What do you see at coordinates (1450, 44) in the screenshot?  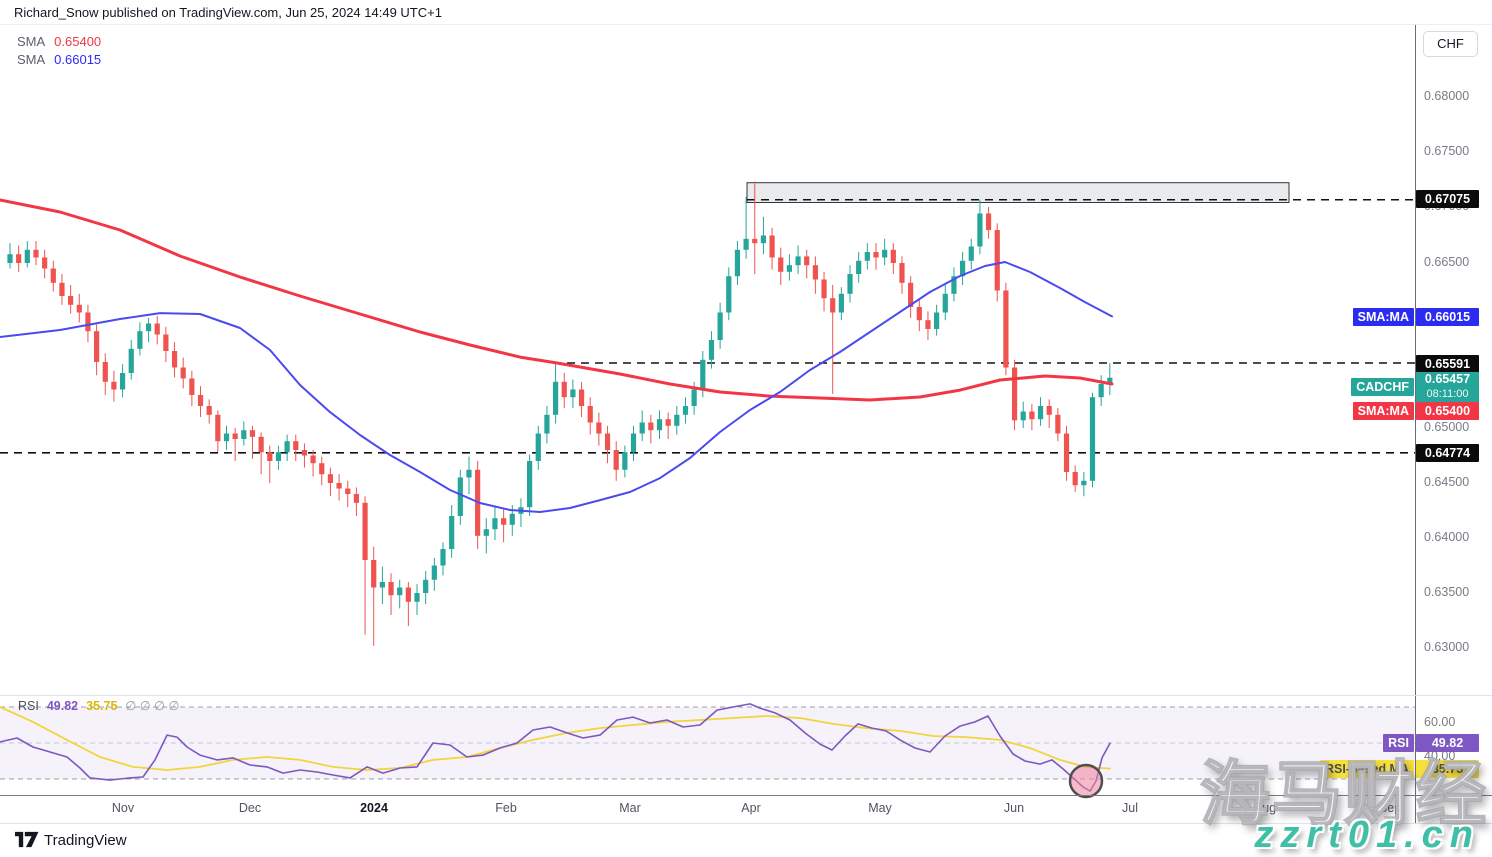 I see `currency-button: CHF` at bounding box center [1450, 44].